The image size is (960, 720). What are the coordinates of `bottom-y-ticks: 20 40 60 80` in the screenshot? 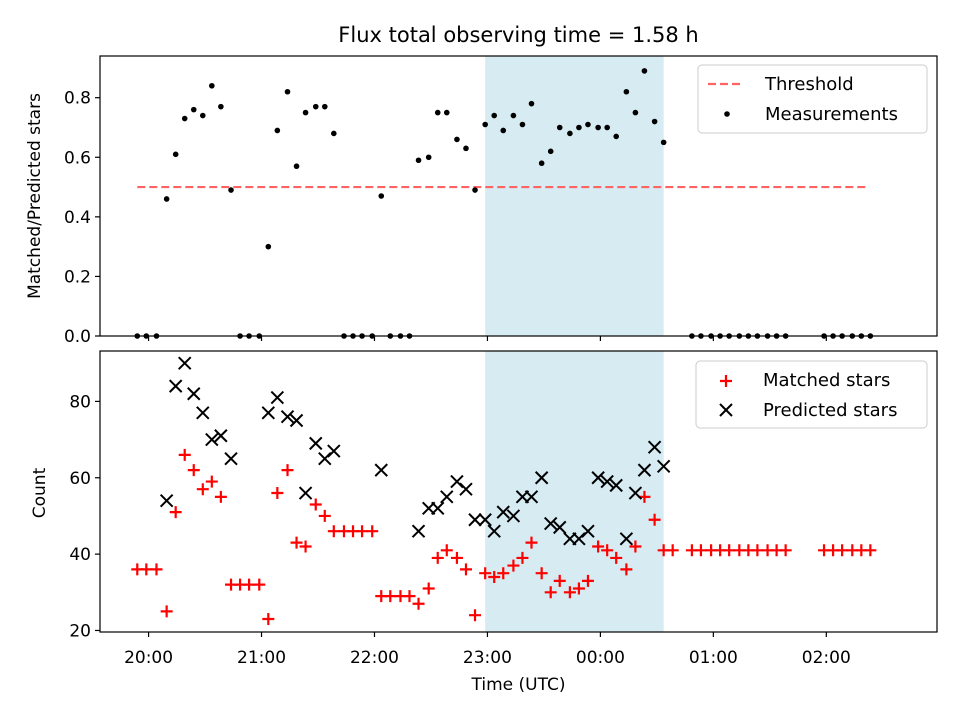 It's located at (84, 516).